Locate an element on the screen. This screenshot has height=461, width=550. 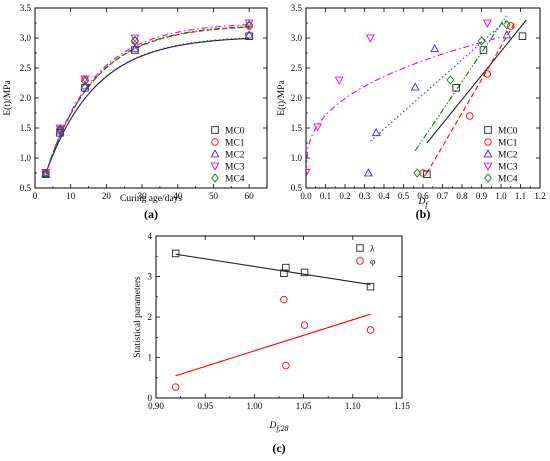
panel-c-series-phi is located at coordinates (273, 343).